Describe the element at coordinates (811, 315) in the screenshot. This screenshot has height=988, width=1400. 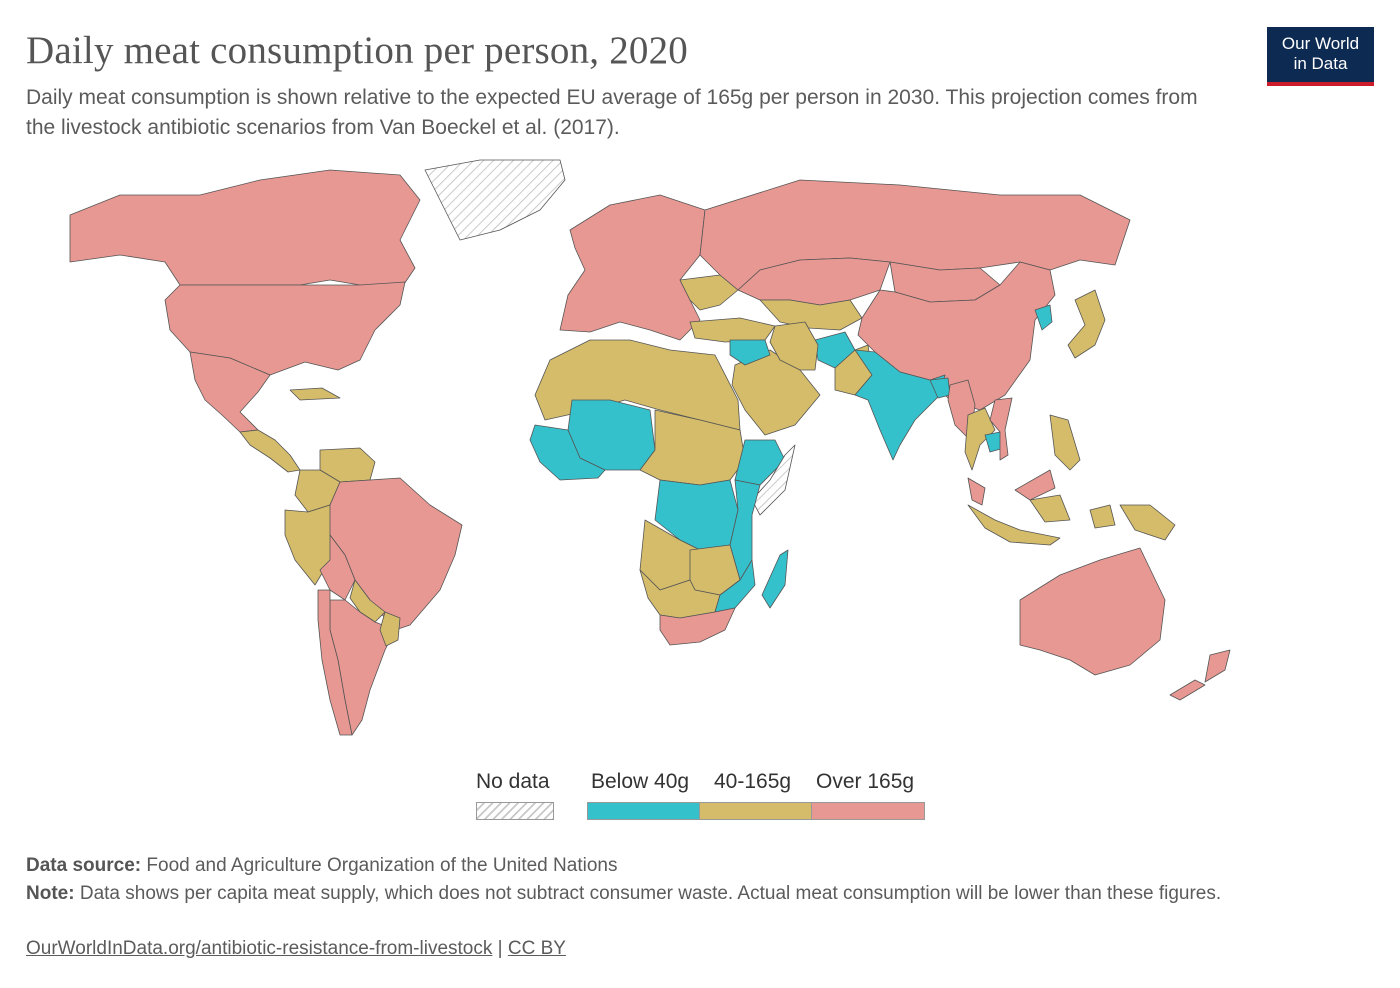
I see `region-central-asia` at that location.